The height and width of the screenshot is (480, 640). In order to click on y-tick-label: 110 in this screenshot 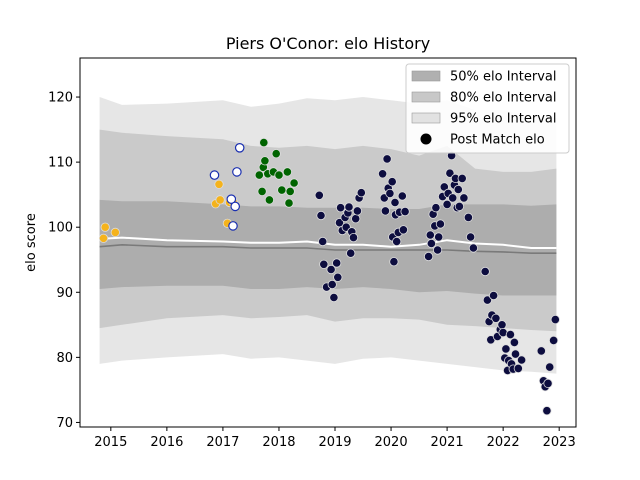, I will do `click(60, 163)`.